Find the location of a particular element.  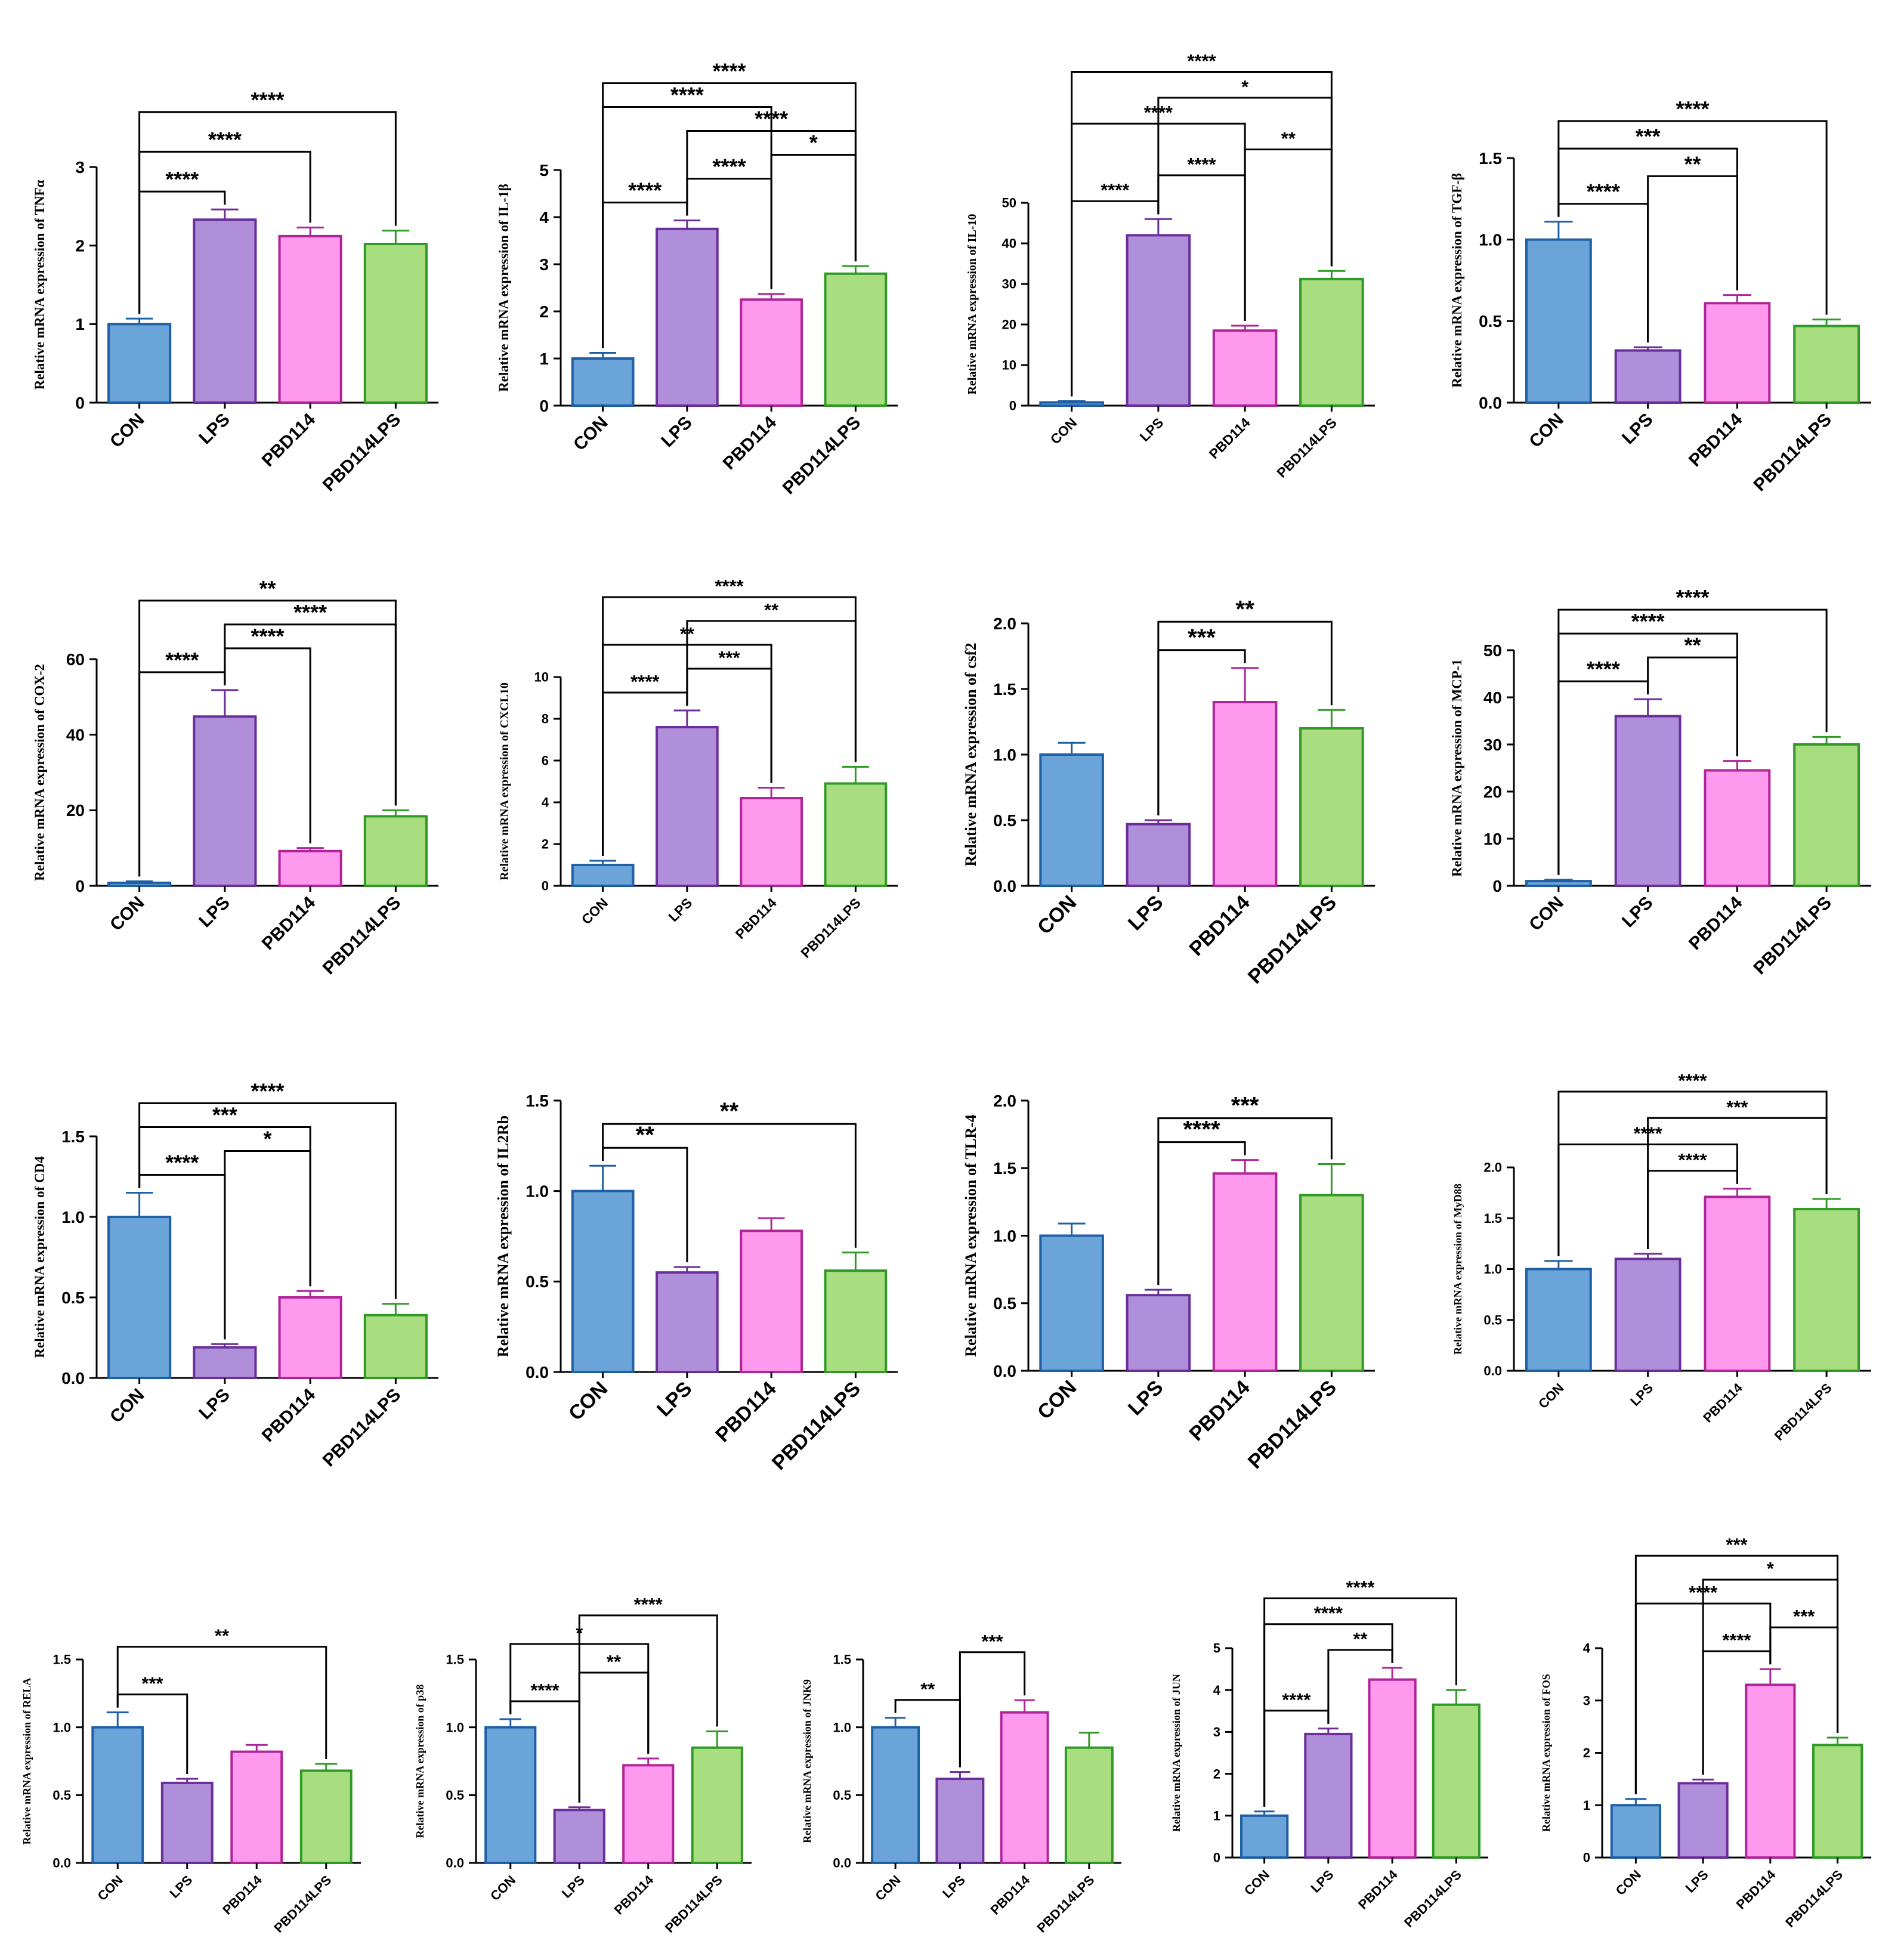

y-axis-label: Relative mRNA expression of CXCL10 is located at coordinates (504, 781).